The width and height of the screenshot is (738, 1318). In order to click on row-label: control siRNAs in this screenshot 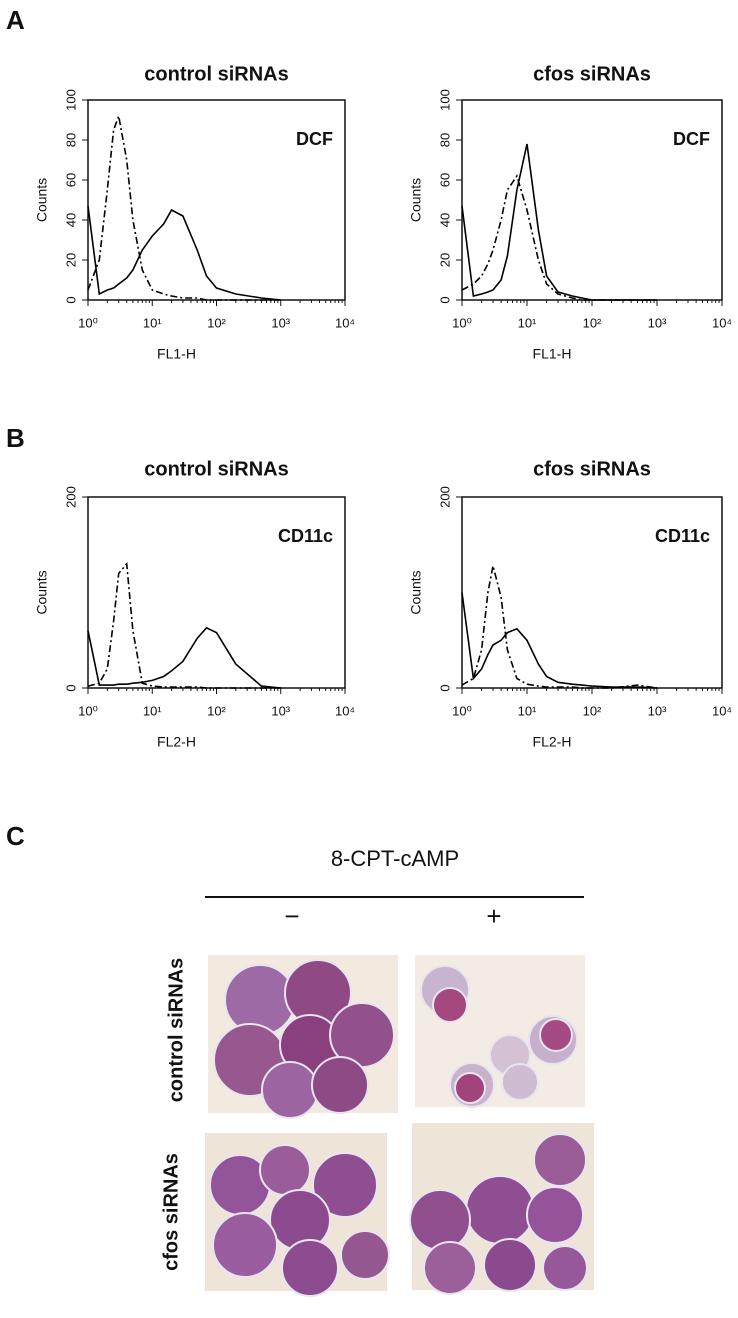, I will do `click(176, 1030)`.